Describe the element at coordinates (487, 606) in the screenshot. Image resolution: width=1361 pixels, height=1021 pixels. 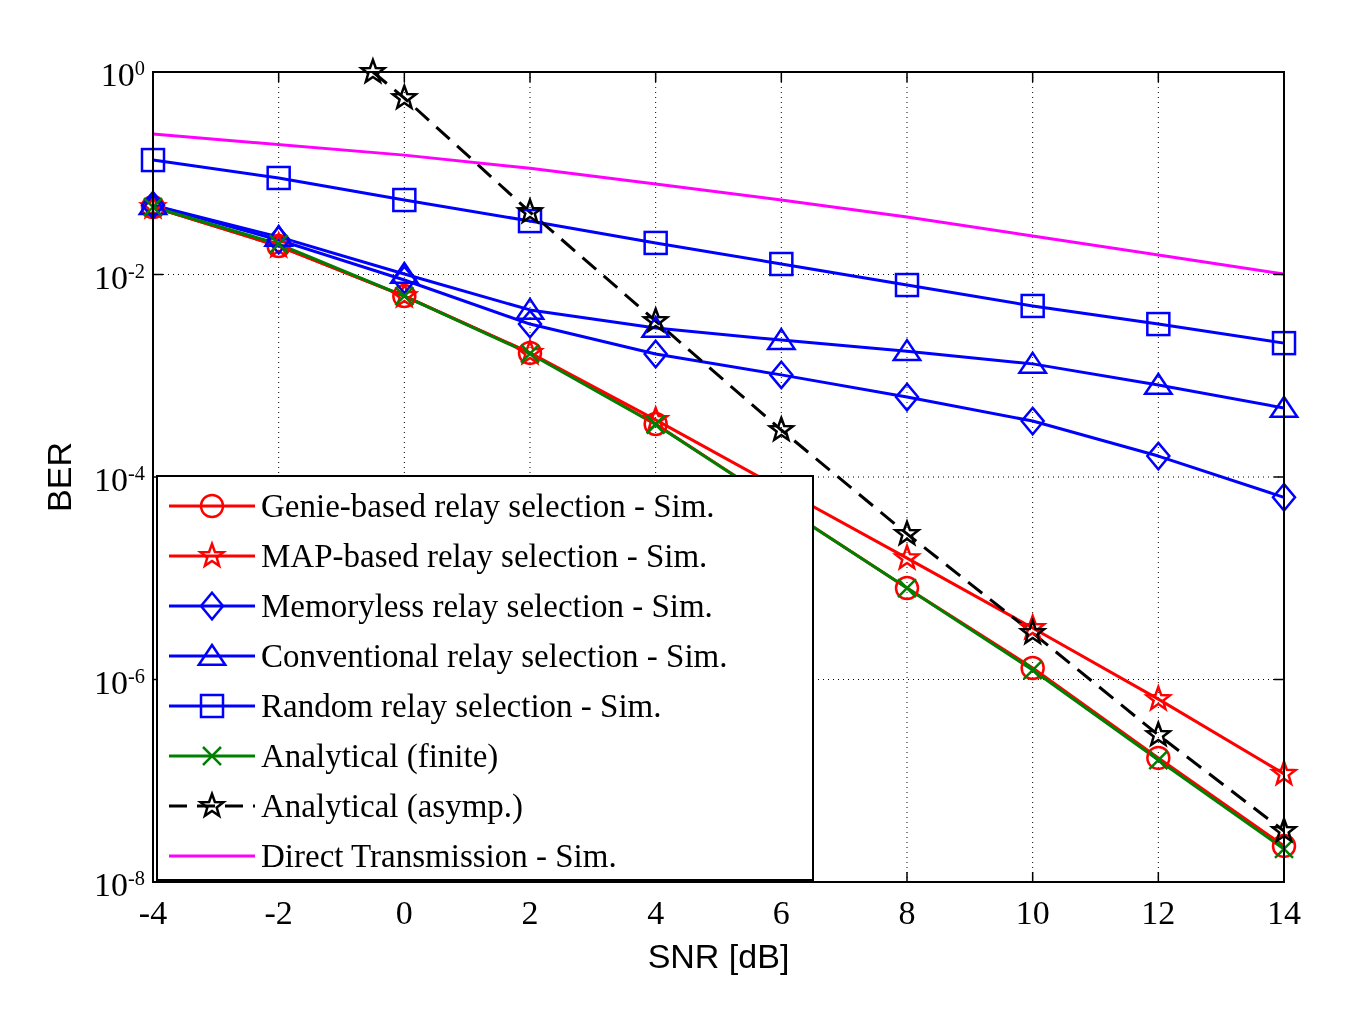
I see `legend-label: Memoryless relay selection - Sim.` at that location.